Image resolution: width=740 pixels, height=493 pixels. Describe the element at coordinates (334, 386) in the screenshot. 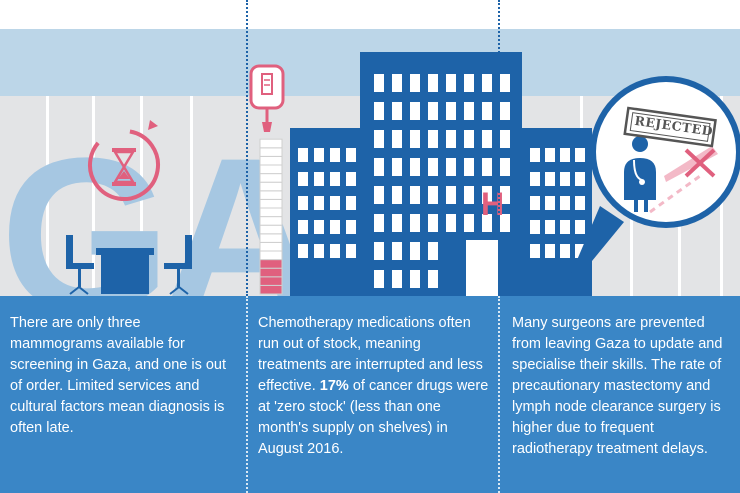

I see `zero-stock-percentage: 17%` at that location.